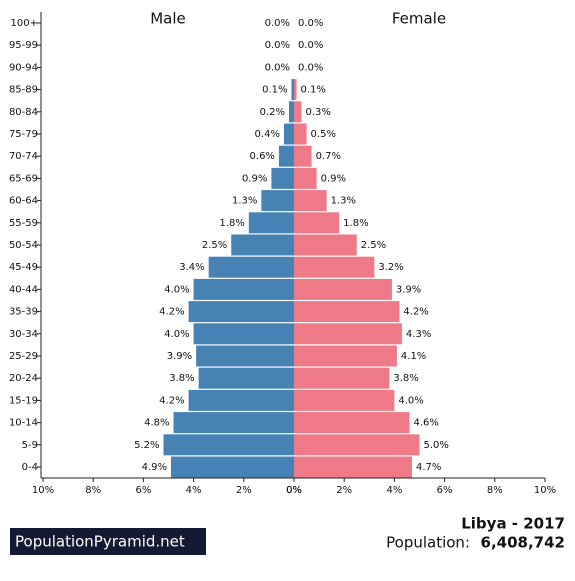 The width and height of the screenshot is (575, 581). I want to click on y-tick-label: 95-99, so click(23, 45).